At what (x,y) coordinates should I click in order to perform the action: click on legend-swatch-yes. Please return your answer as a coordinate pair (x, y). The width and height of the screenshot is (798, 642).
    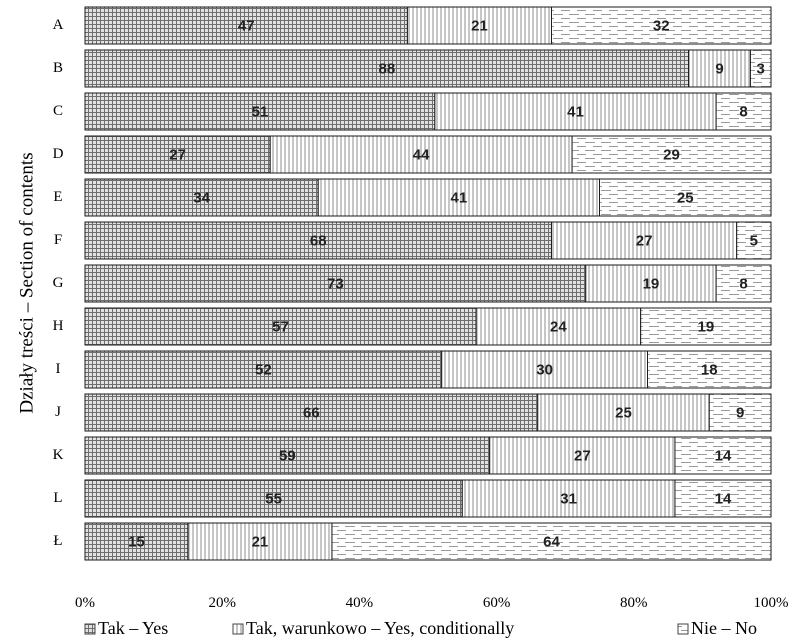
    Looking at the image, I should click on (90, 629).